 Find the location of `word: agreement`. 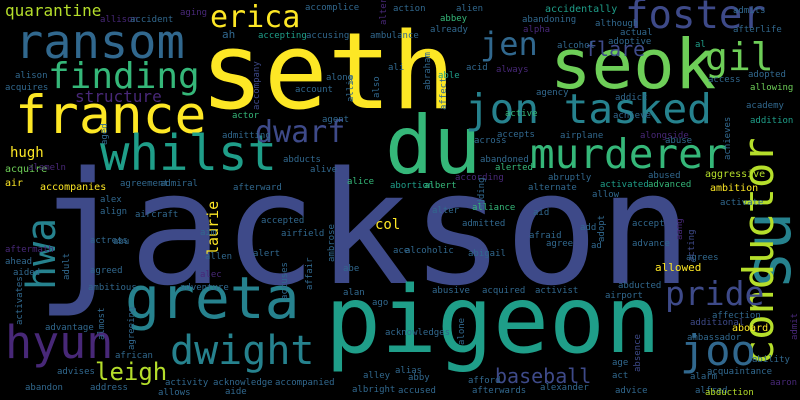

word: agreement is located at coordinates (144, 184).